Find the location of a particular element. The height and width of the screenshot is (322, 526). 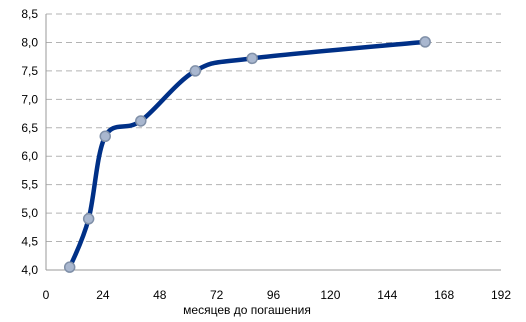

x-tick-label-2: 48 is located at coordinates (160, 295).